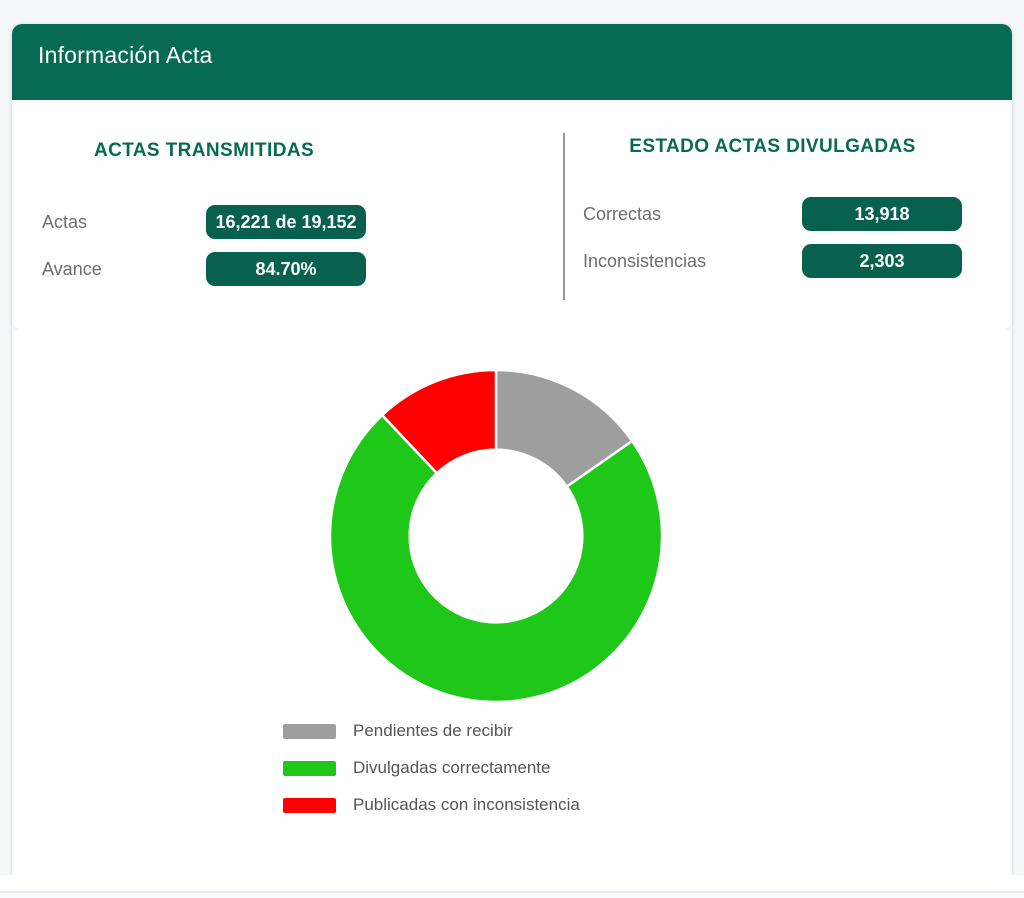 Image resolution: width=1024 pixels, height=898 pixels. I want to click on card-title: Información Acta, so click(125, 55).